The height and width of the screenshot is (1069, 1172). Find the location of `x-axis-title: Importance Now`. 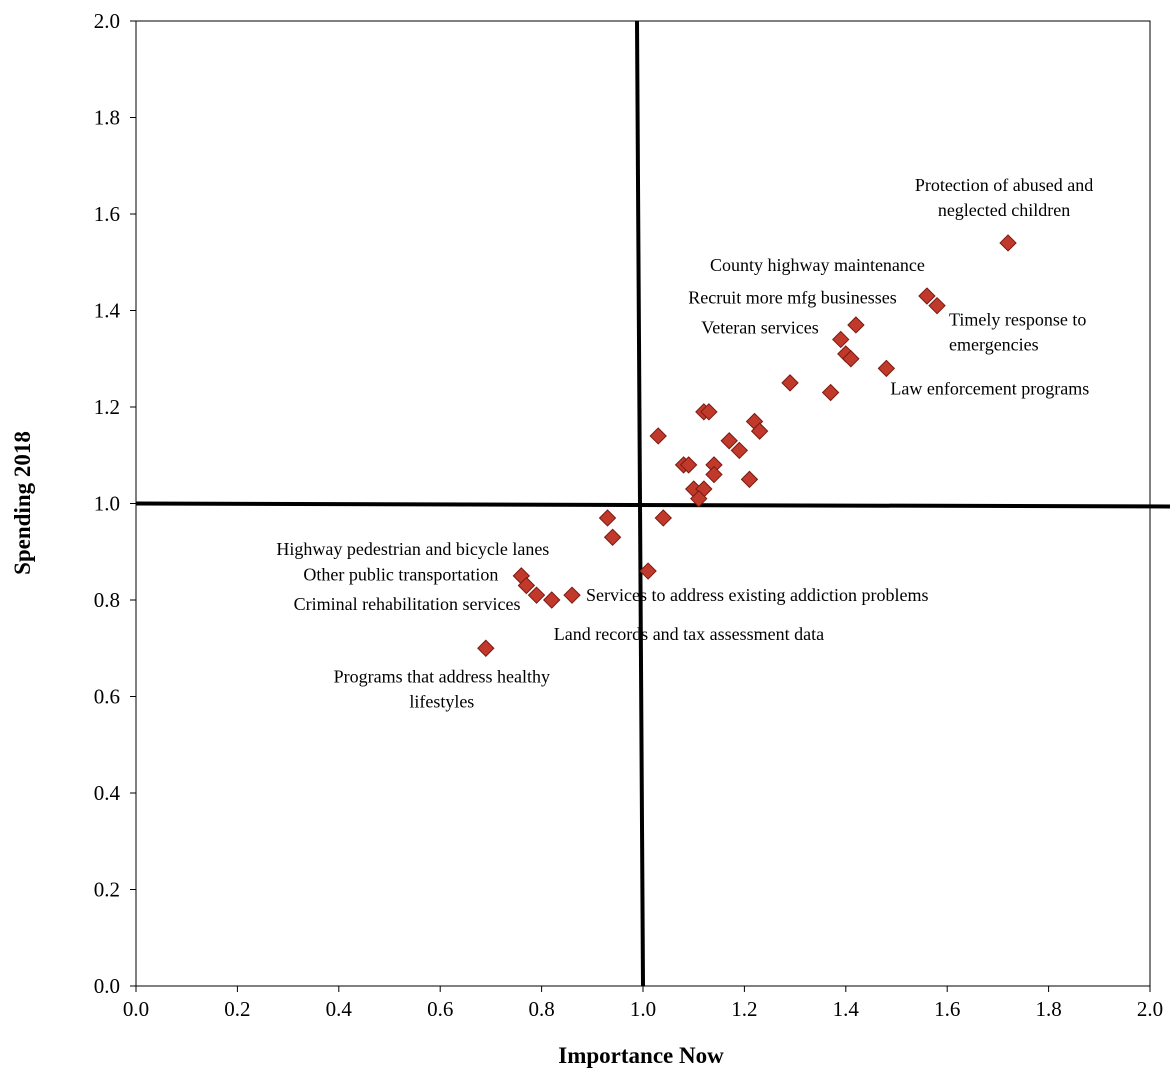

x-axis-title: Importance Now is located at coordinates (641, 1055).